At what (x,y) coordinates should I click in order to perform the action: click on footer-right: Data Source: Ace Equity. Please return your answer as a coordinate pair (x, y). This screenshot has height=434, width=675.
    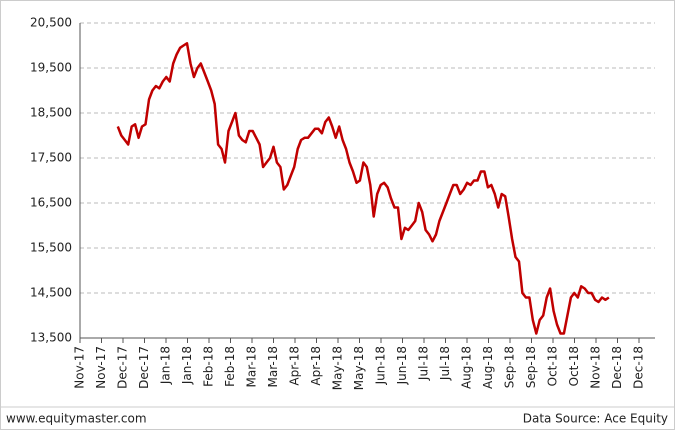
    Looking at the image, I should click on (595, 419).